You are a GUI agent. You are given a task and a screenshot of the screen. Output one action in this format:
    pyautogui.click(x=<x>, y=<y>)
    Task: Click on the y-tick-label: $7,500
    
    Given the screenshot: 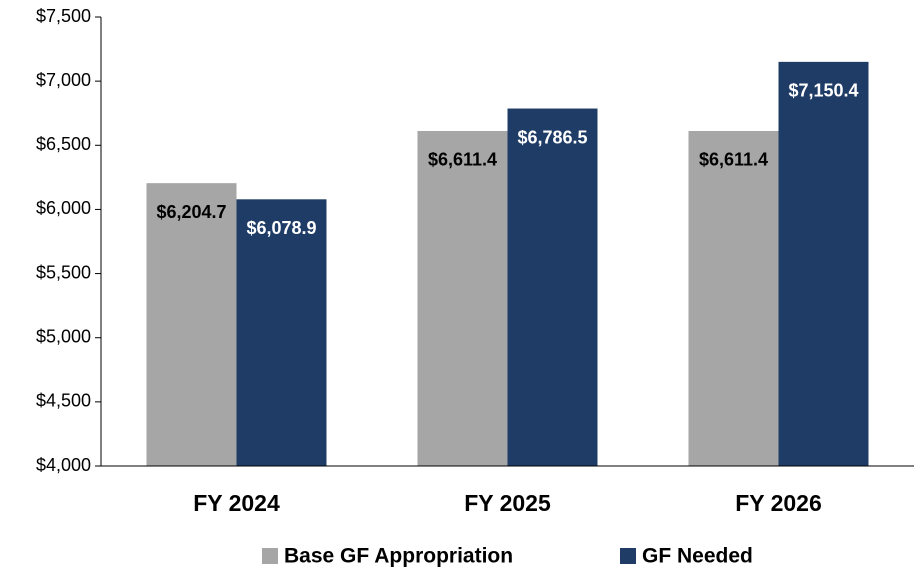 What is the action you would take?
    pyautogui.click(x=63, y=16)
    